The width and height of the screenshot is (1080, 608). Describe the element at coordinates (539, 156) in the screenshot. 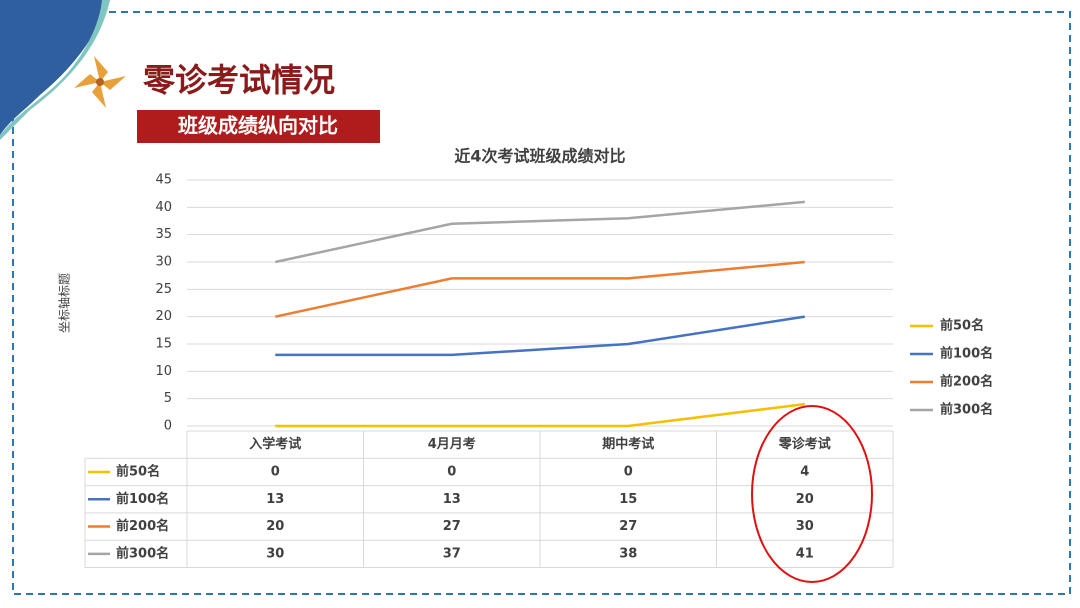

I see `chart-title: 近4次考试班级成绩对比` at that location.